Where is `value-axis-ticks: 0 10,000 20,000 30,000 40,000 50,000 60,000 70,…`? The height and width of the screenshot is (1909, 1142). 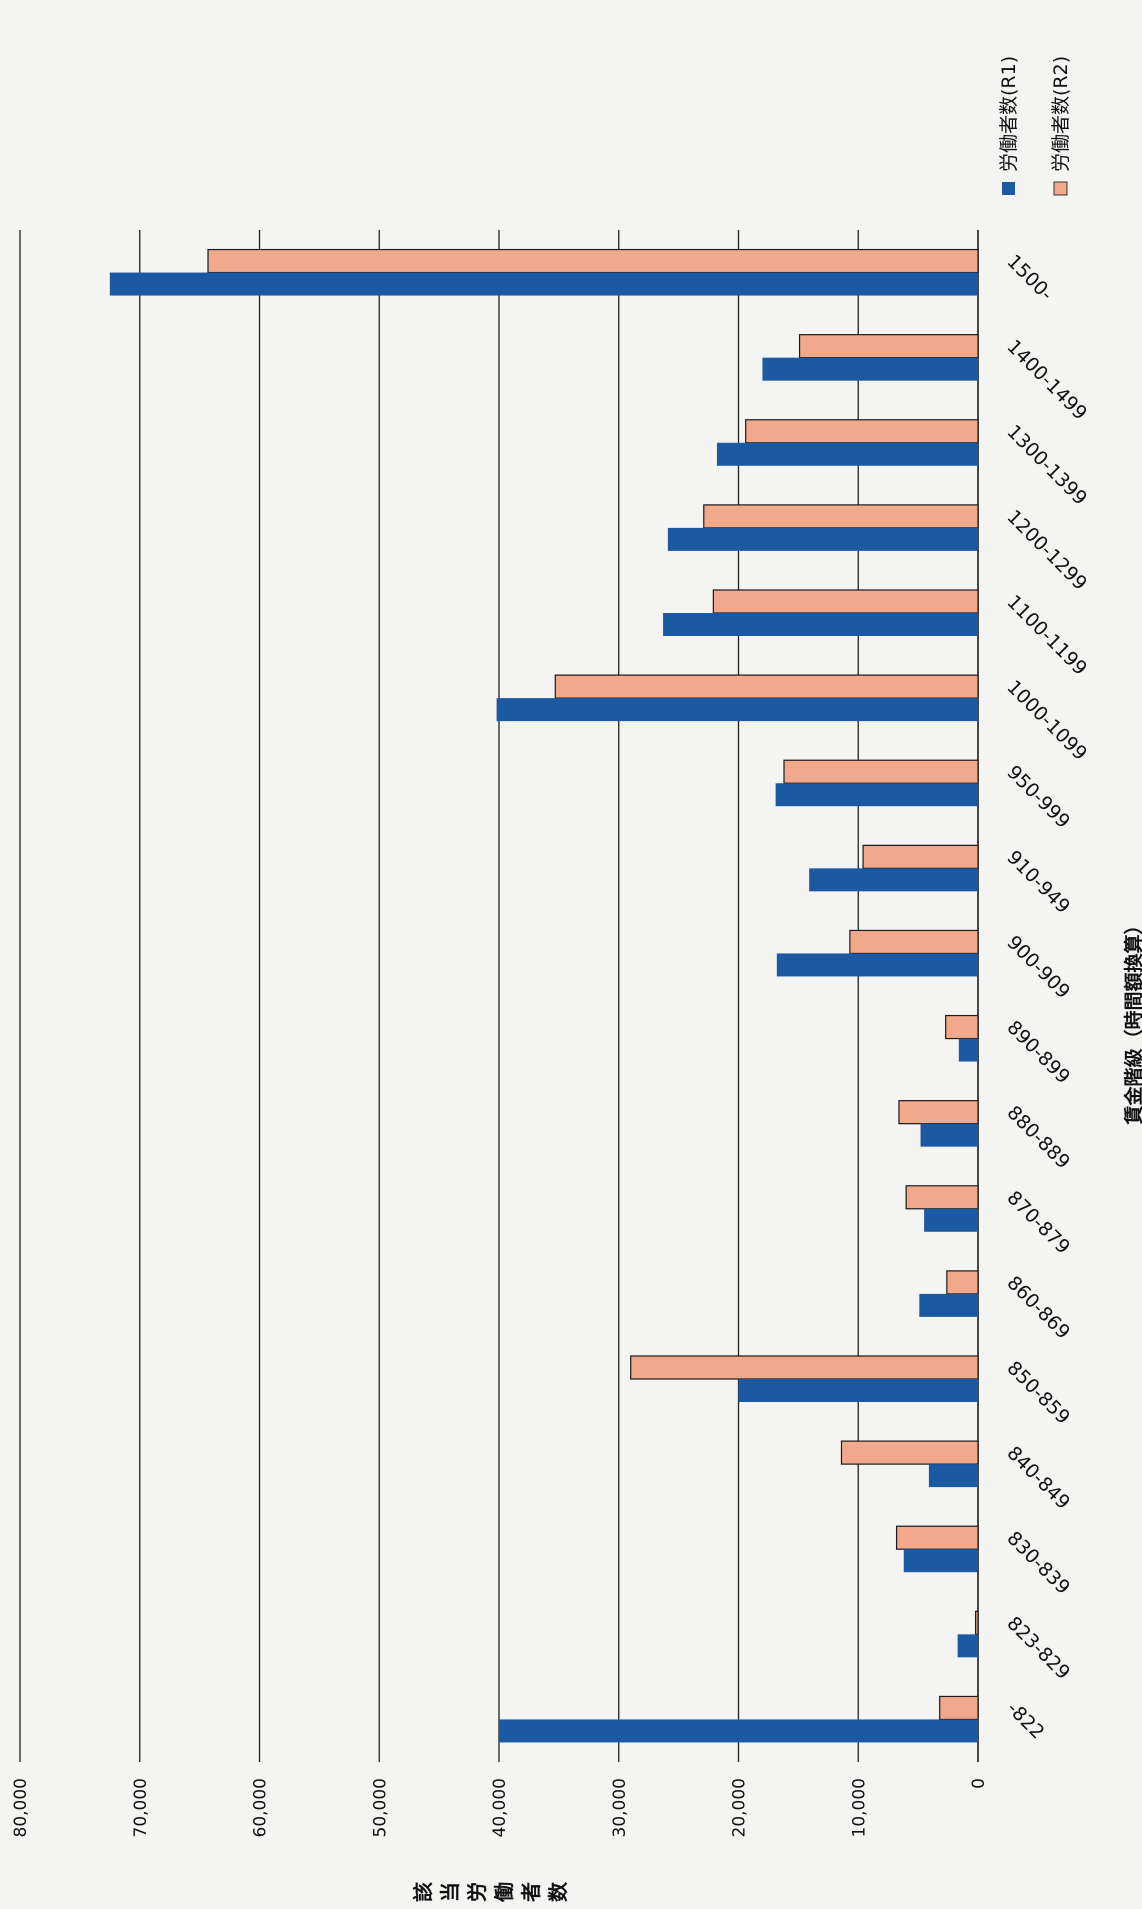 value-axis-ticks: 0 10,000 20,000 30,000 40,000 50,000 60,000 70,… is located at coordinates (500, 1807).